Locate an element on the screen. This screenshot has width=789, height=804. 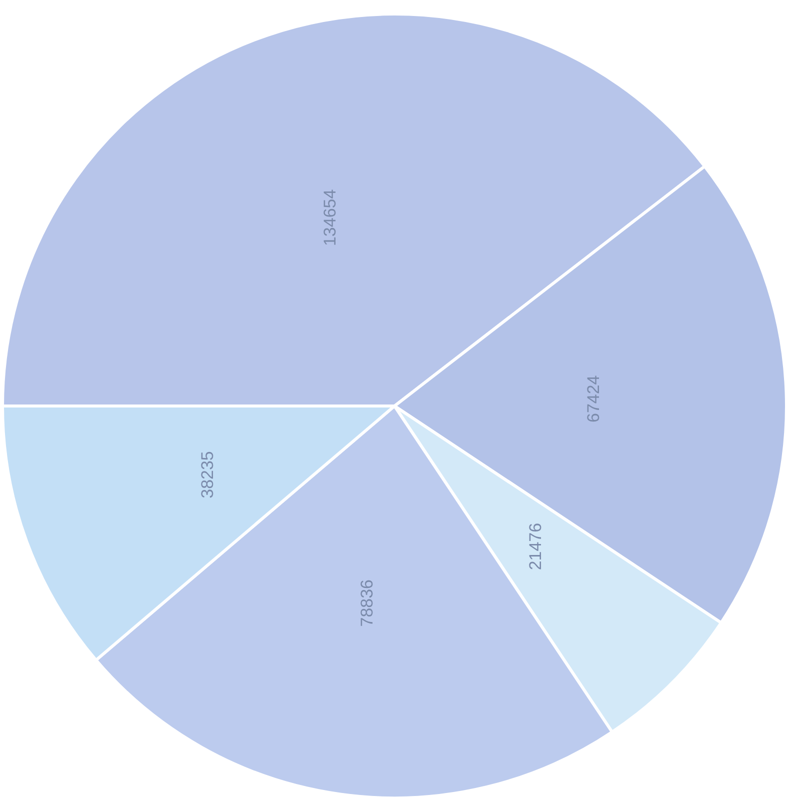
data-label: 38235 is located at coordinates (208, 474).